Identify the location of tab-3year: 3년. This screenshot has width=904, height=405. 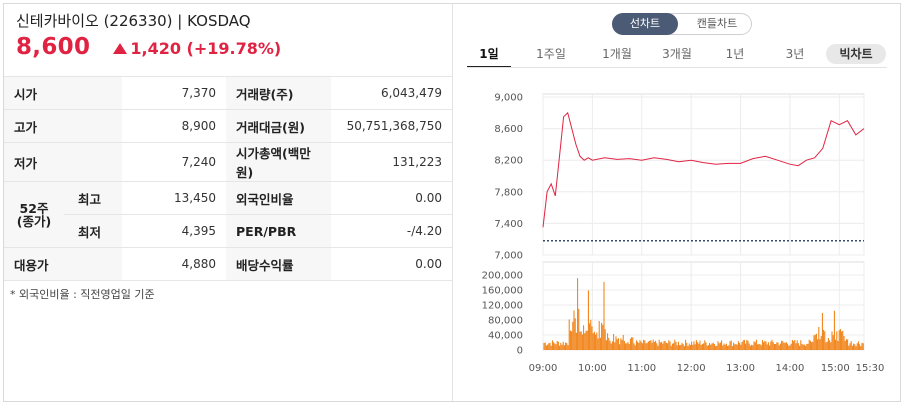
(795, 54).